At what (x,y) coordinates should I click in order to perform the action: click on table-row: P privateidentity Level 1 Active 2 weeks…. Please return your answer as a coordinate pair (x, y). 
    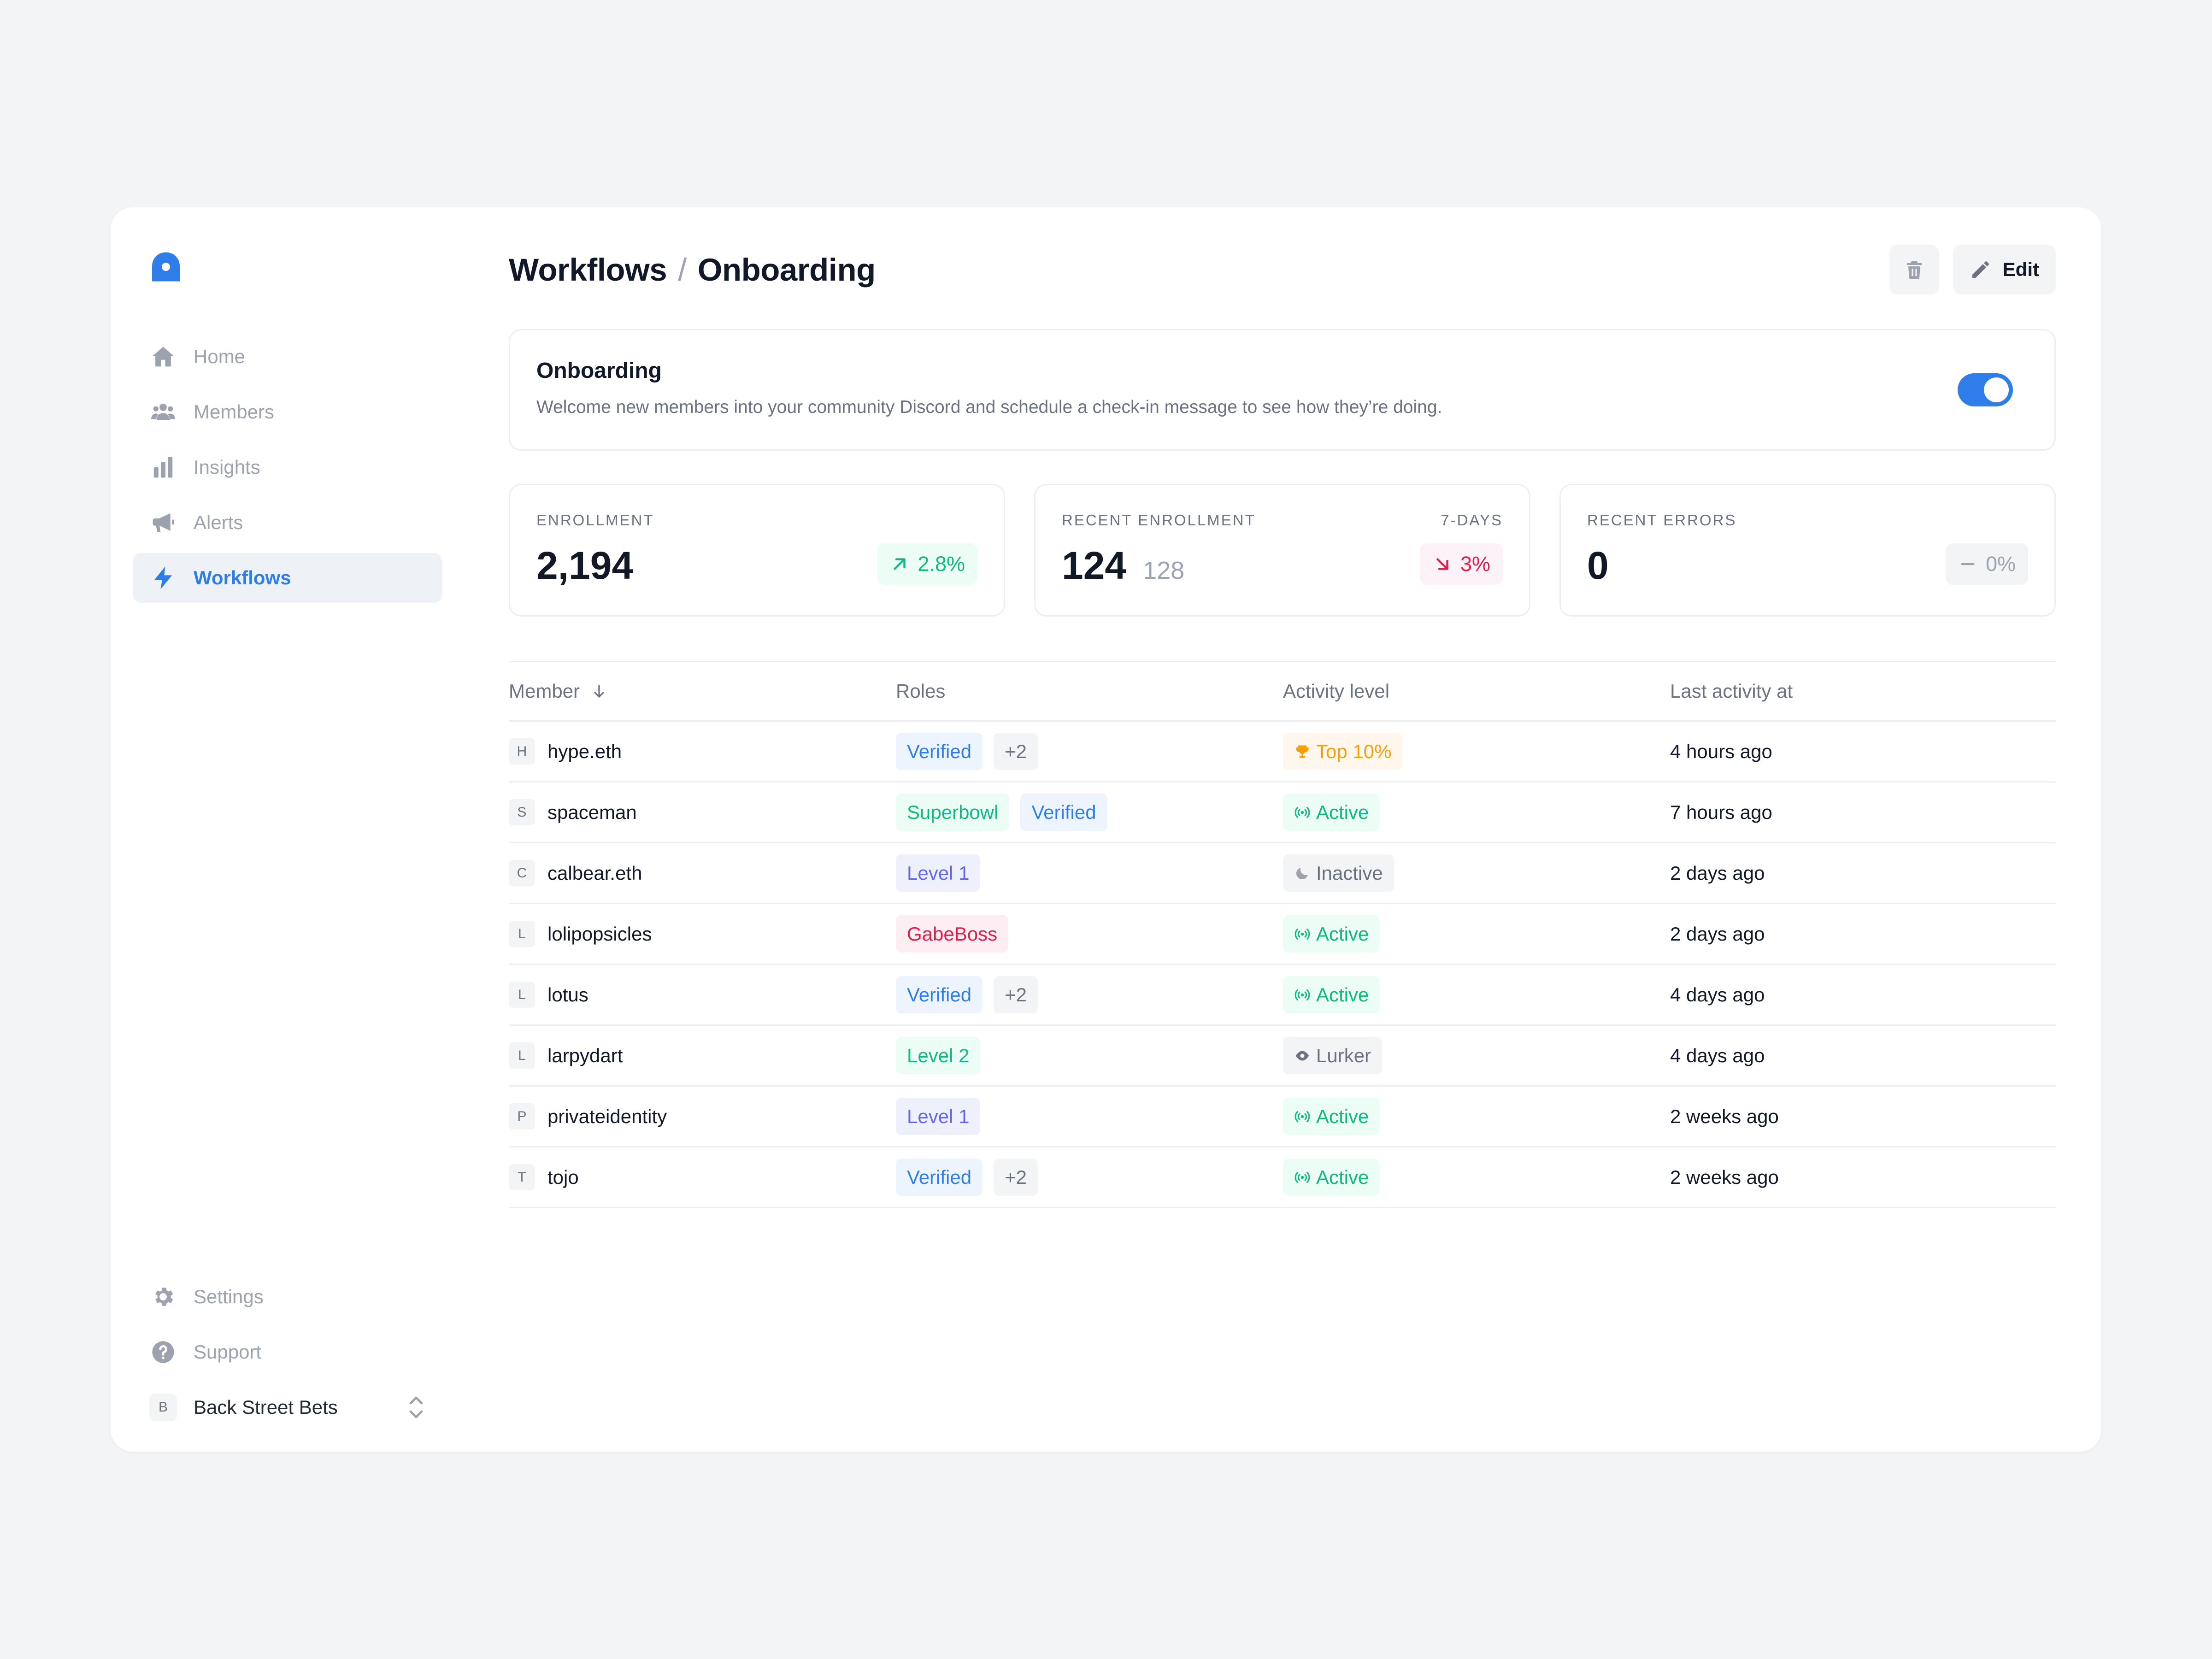
    Looking at the image, I should click on (1282, 1117).